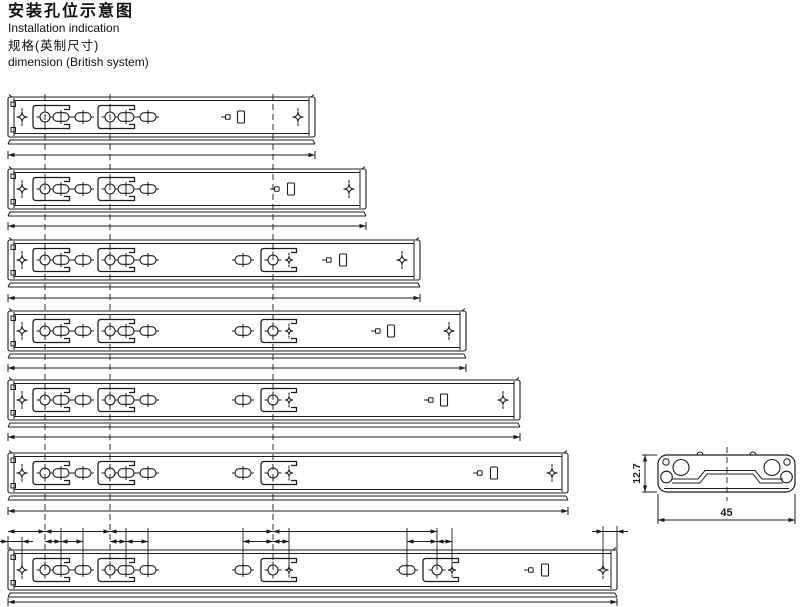  What do you see at coordinates (637, 473) in the screenshot?
I see `svg-text: 12.7` at bounding box center [637, 473].